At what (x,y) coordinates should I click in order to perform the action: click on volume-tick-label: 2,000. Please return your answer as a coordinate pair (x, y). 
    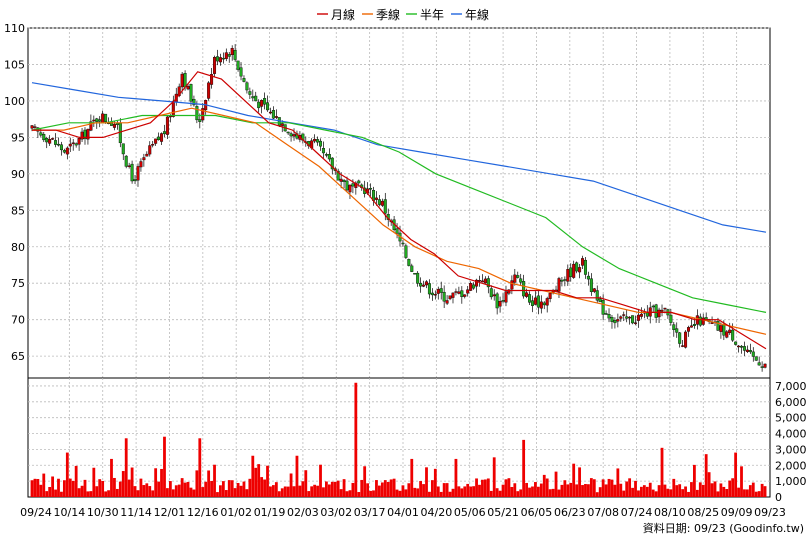
    Looking at the image, I should click on (791, 465).